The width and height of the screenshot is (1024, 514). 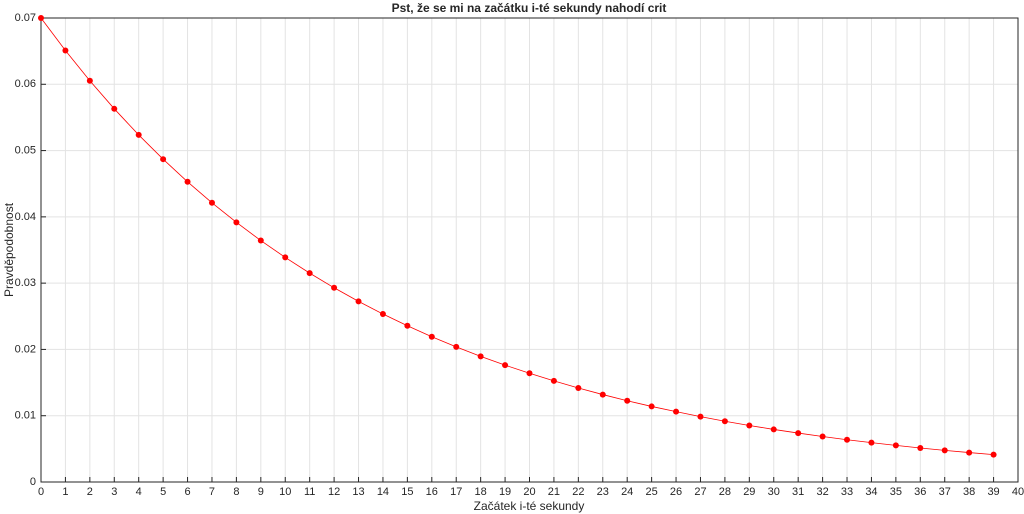 What do you see at coordinates (432, 492) in the screenshot?
I see `x-tick-label: 16` at bounding box center [432, 492].